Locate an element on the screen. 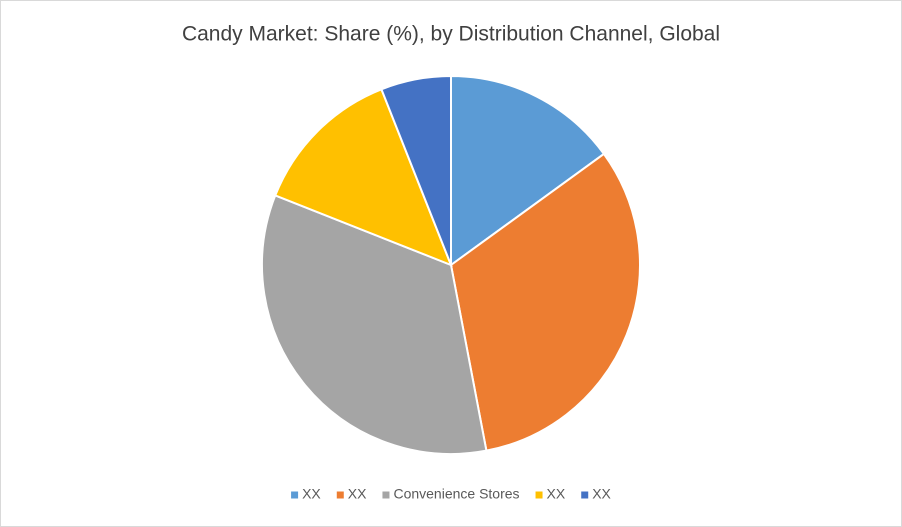  legend: XX XX Convenience Stores XX XX is located at coordinates (451, 494).